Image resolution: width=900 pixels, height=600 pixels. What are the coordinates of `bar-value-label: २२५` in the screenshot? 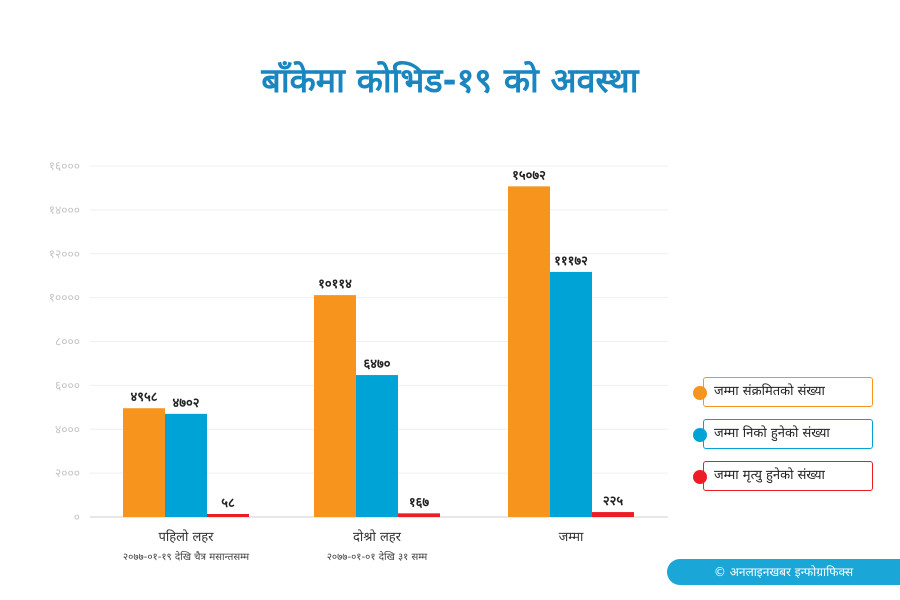 It's located at (613, 501).